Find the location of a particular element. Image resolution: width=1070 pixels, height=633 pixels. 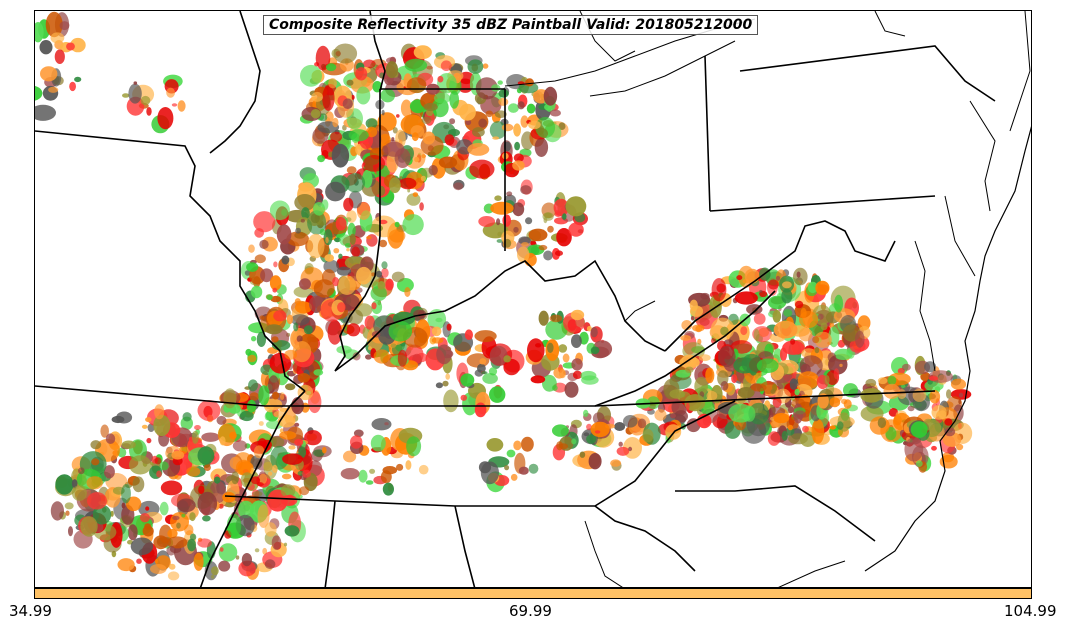

illinois-border is located at coordinates (170, 261).